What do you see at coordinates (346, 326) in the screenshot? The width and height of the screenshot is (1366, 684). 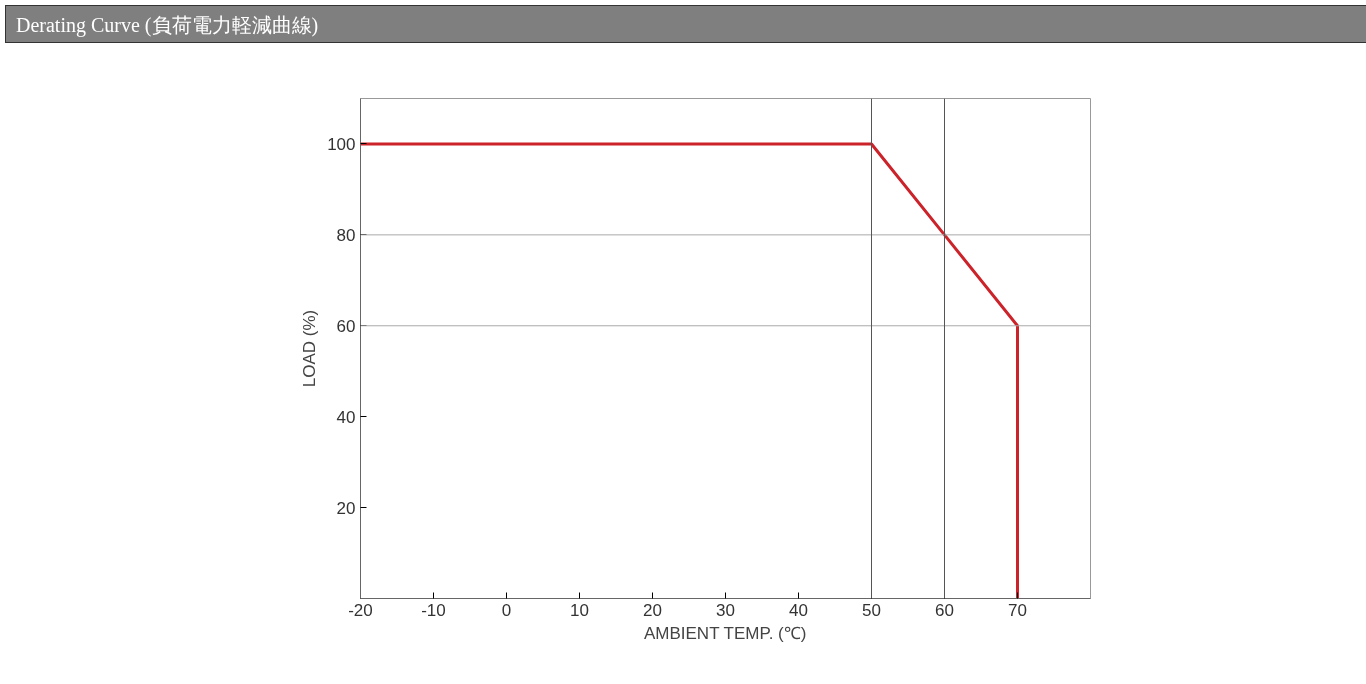 I see `y-tick-label: 60` at bounding box center [346, 326].